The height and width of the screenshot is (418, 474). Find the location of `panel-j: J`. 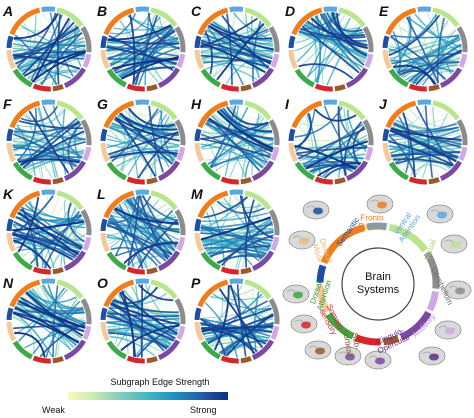

panel-j: J is located at coordinates (423, 140).